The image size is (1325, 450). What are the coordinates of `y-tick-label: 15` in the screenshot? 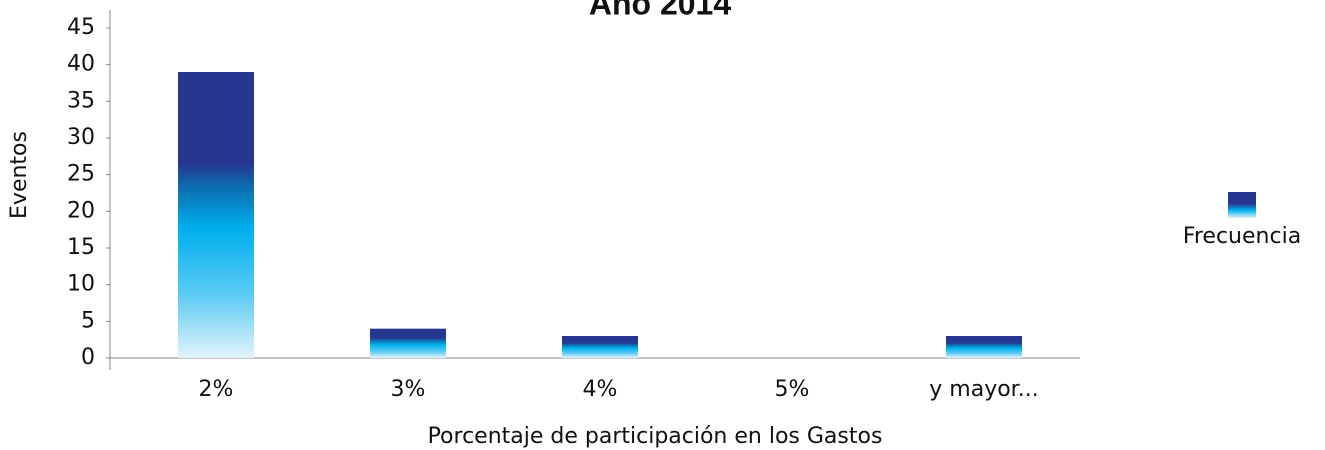 It's located at (81, 247).